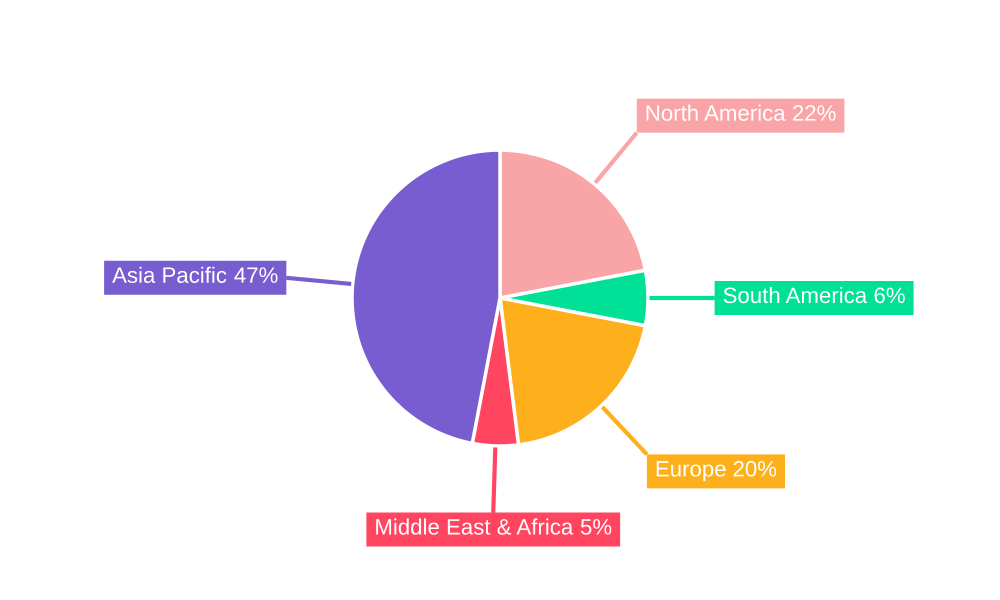  What do you see at coordinates (169, 275) in the screenshot?
I see `slice-label: Asia Pacific` at bounding box center [169, 275].